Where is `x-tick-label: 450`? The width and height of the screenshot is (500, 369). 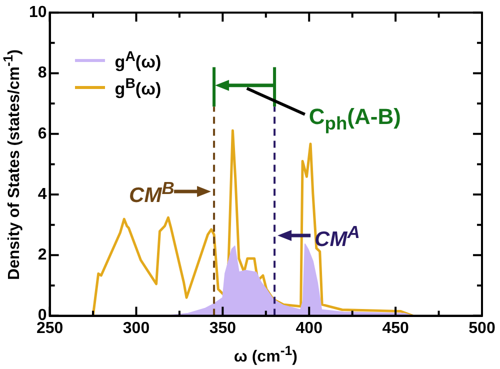
x-tick-label: 450 is located at coordinates (396, 328).